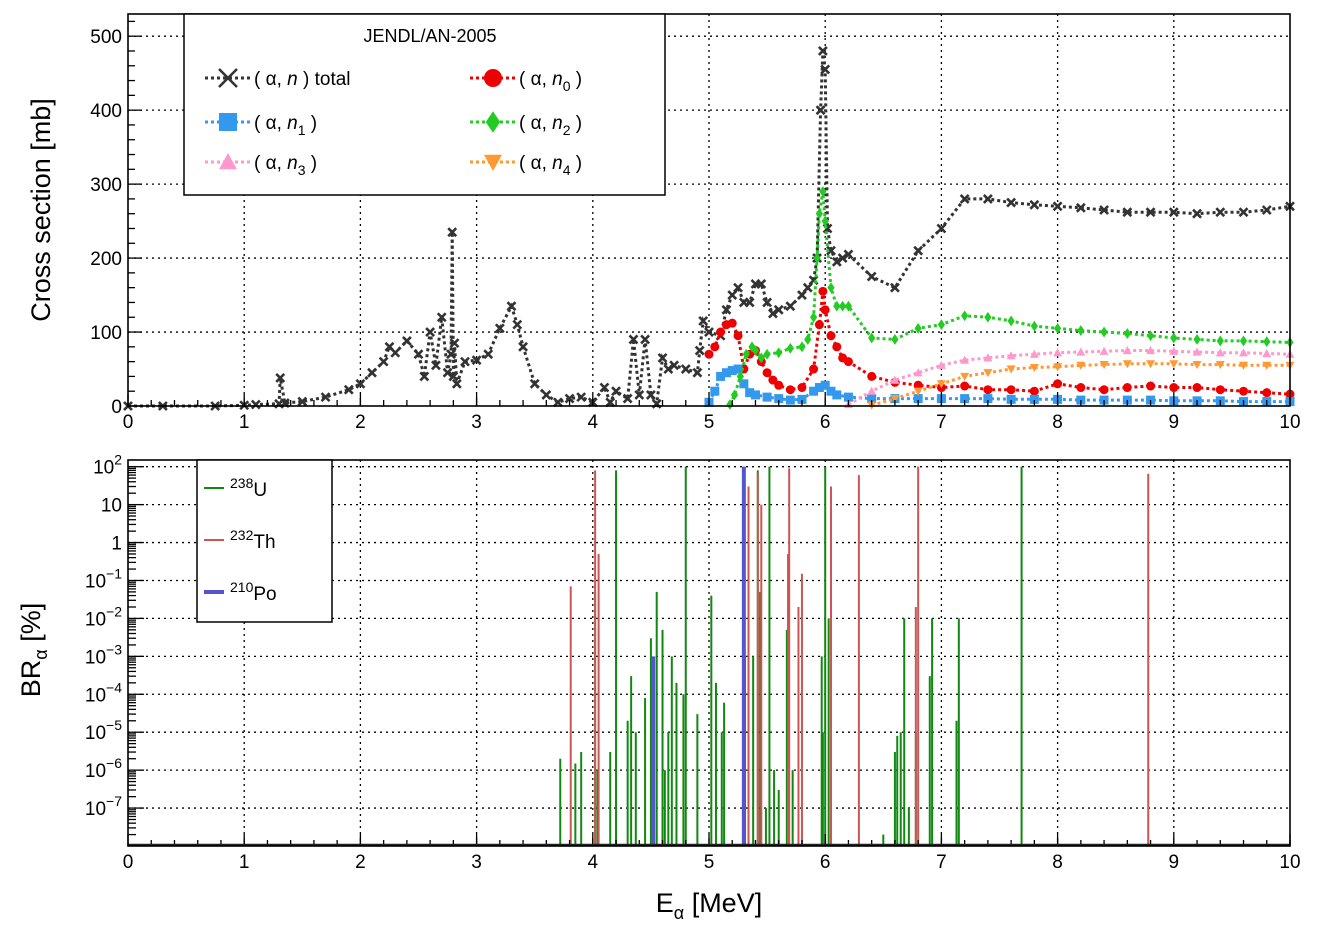 The image size is (1317, 927). What do you see at coordinates (526, 165) in the screenshot?
I see `legend-entry-n4: ( α, n4 )` at bounding box center [526, 165].